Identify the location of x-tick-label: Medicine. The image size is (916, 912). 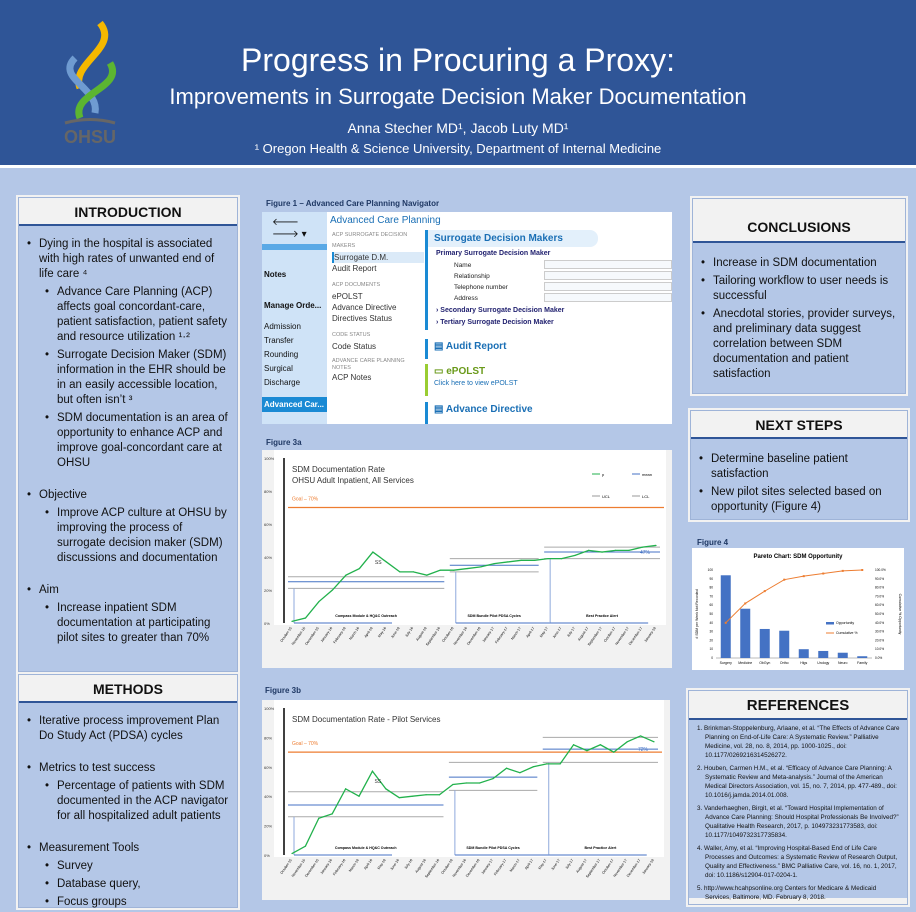
(745, 663).